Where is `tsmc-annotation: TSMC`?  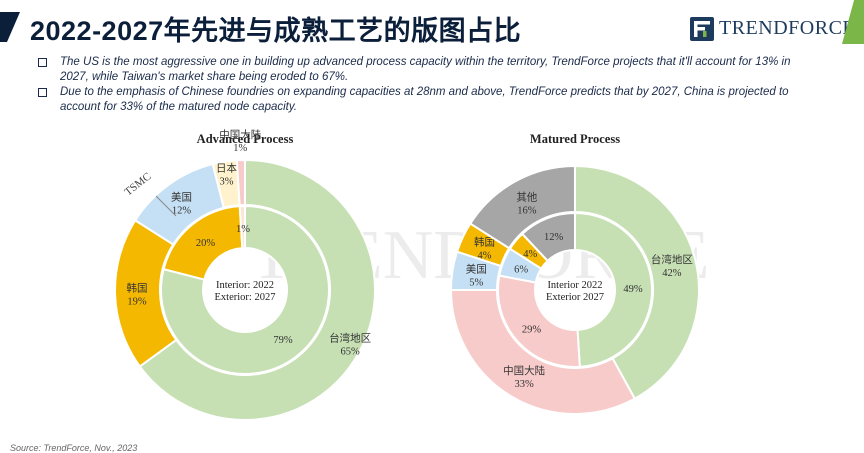
tsmc-annotation: TSMC is located at coordinates (137, 184).